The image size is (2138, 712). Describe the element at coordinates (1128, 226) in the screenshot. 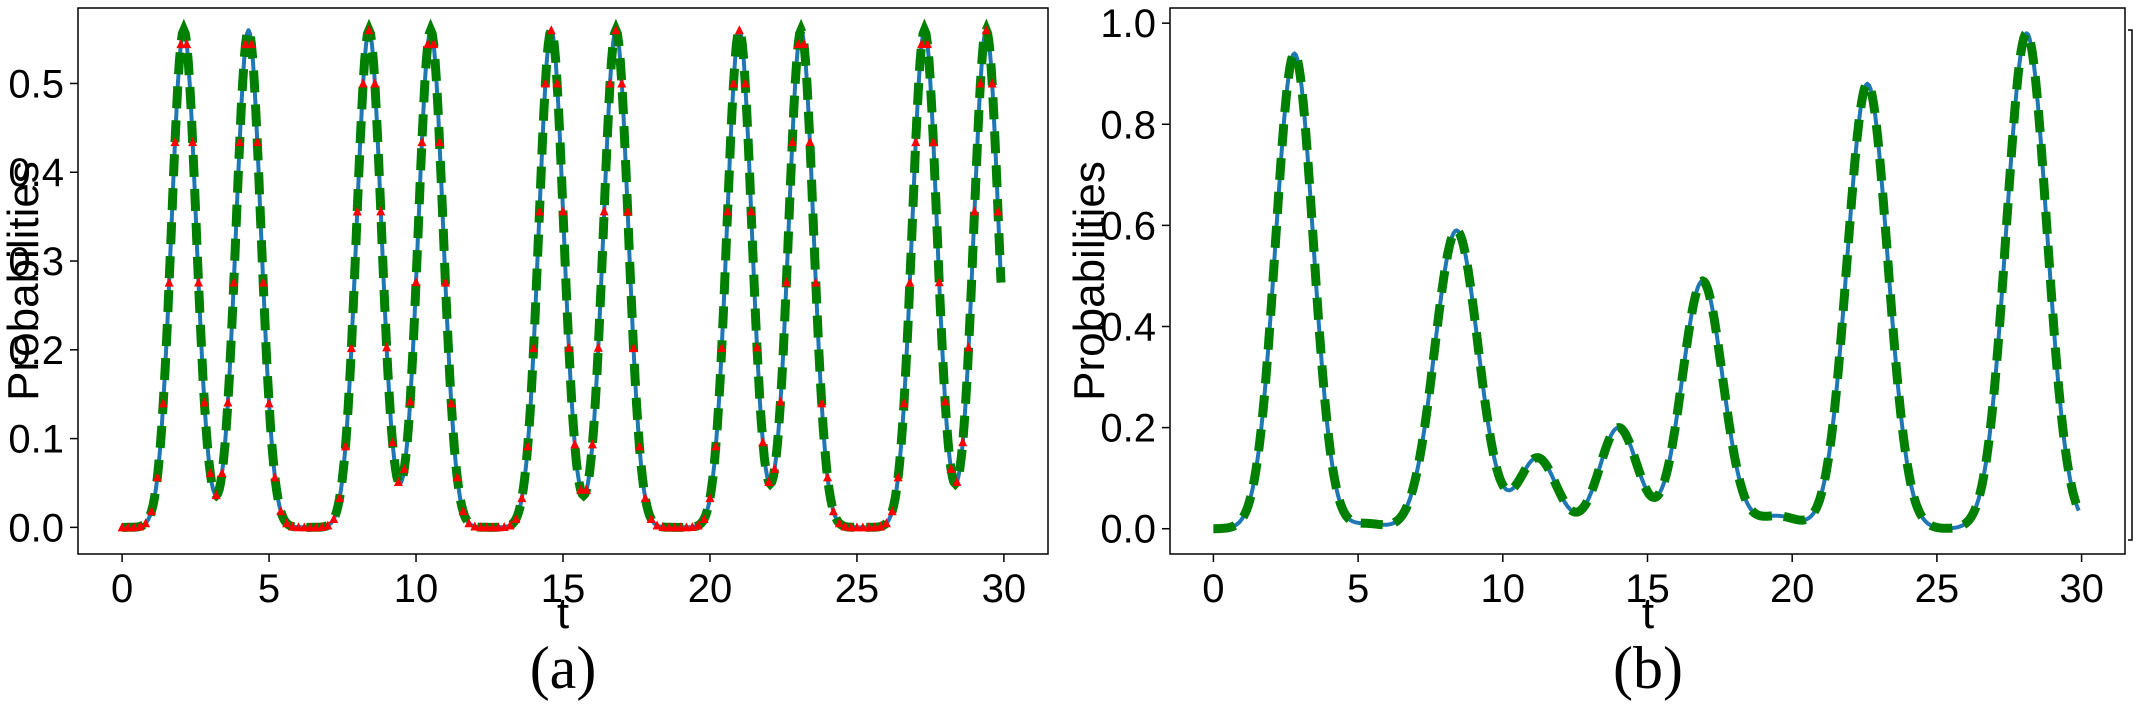

I see `panel-b-y-tick-label: 0.6` at that location.